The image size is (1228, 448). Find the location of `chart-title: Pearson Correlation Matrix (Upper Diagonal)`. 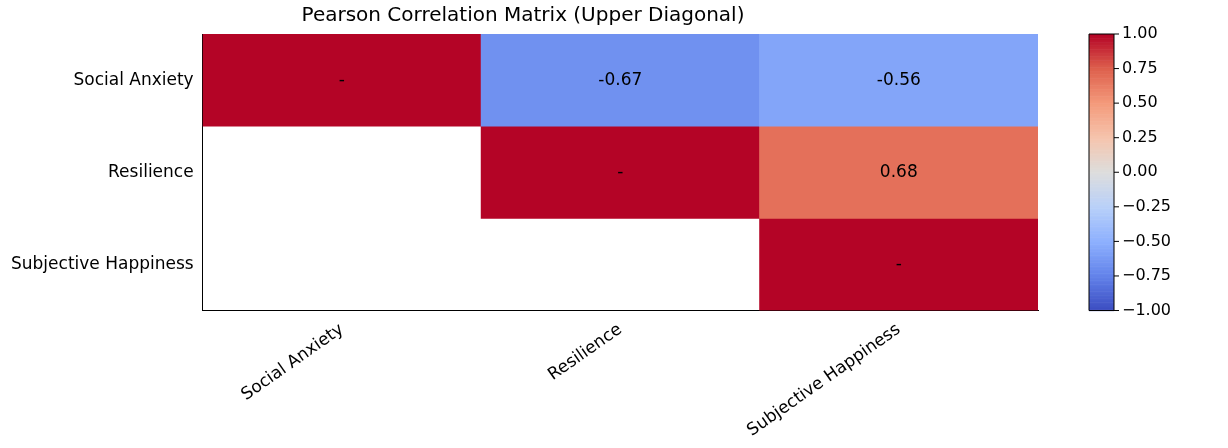

chart-title: Pearson Correlation Matrix (Upper Diagonal) is located at coordinates (523, 14).